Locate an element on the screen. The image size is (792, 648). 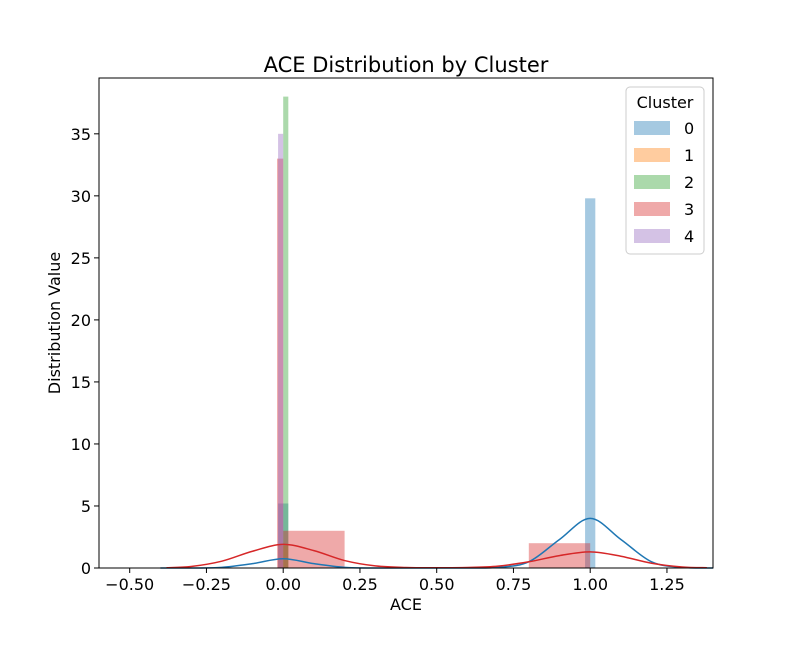
legend-label-cluster-2: 2 is located at coordinates (689, 182).